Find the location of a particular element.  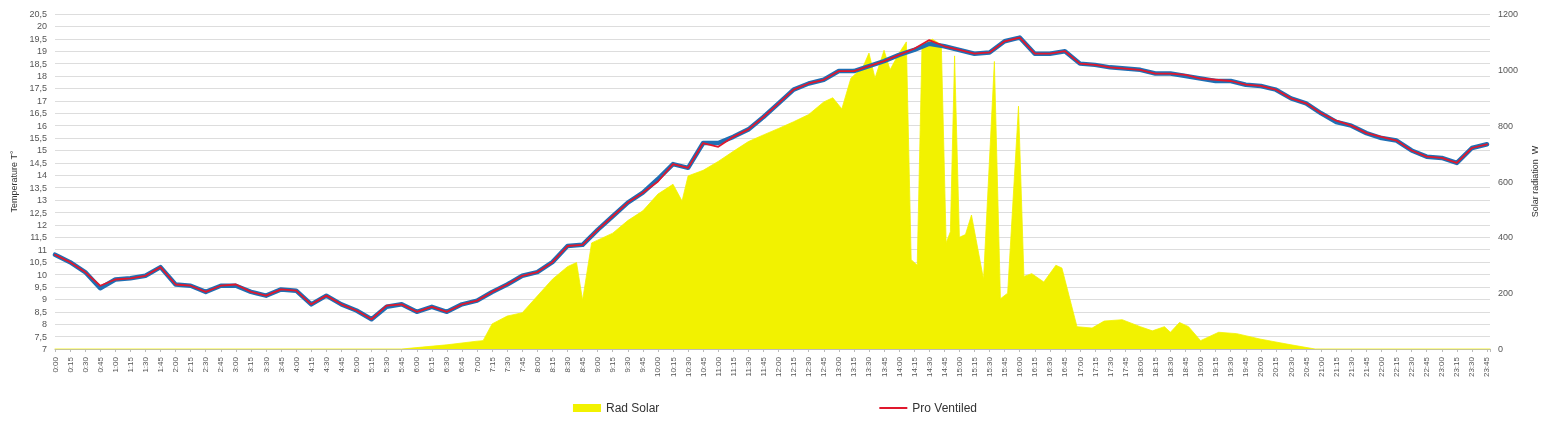

y2-tick-label: 400 is located at coordinates (1506, 237).